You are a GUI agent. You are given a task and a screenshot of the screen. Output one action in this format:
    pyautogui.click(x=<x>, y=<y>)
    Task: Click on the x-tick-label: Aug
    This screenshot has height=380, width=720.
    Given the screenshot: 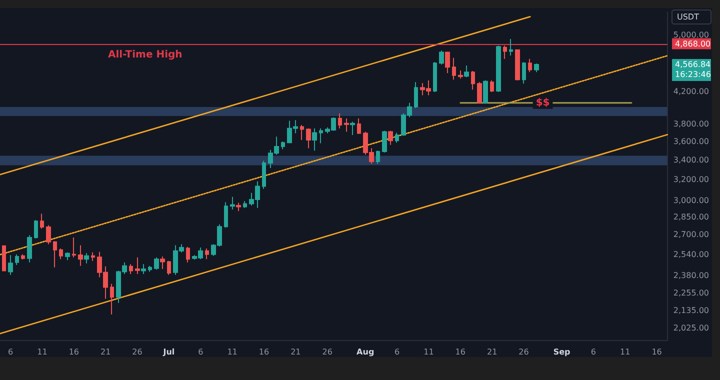 What is the action you would take?
    pyautogui.click(x=365, y=352)
    